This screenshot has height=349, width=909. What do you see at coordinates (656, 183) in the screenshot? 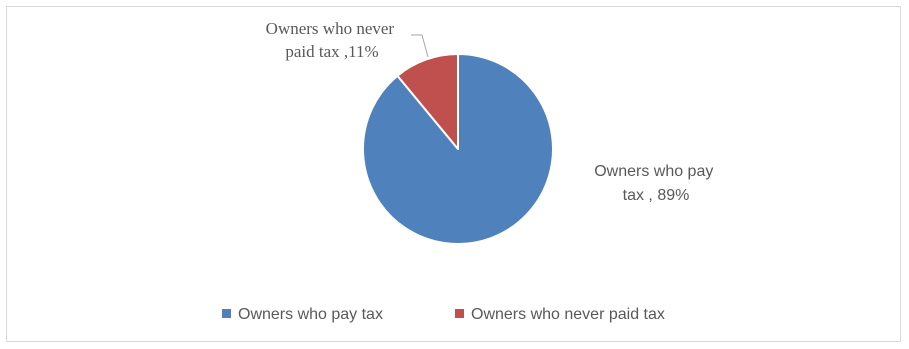
I see `data-label-pay-tax: Owners who pay tax , 89%` at bounding box center [656, 183].